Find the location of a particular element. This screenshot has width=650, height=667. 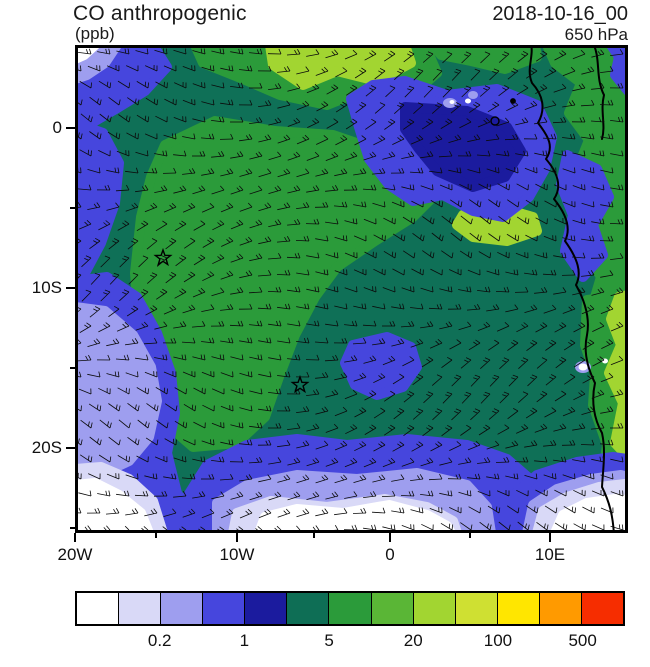

colorbar is located at coordinates (350, 608).